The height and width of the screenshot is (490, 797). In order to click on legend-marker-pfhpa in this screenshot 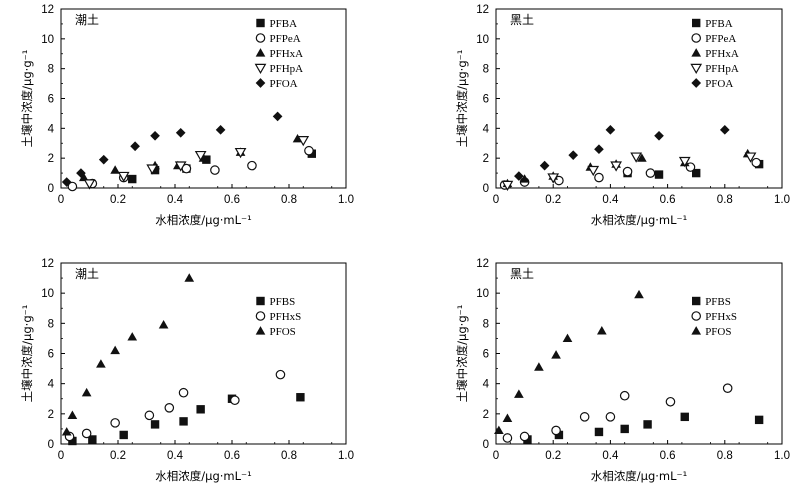, I will do `click(260, 69)`.